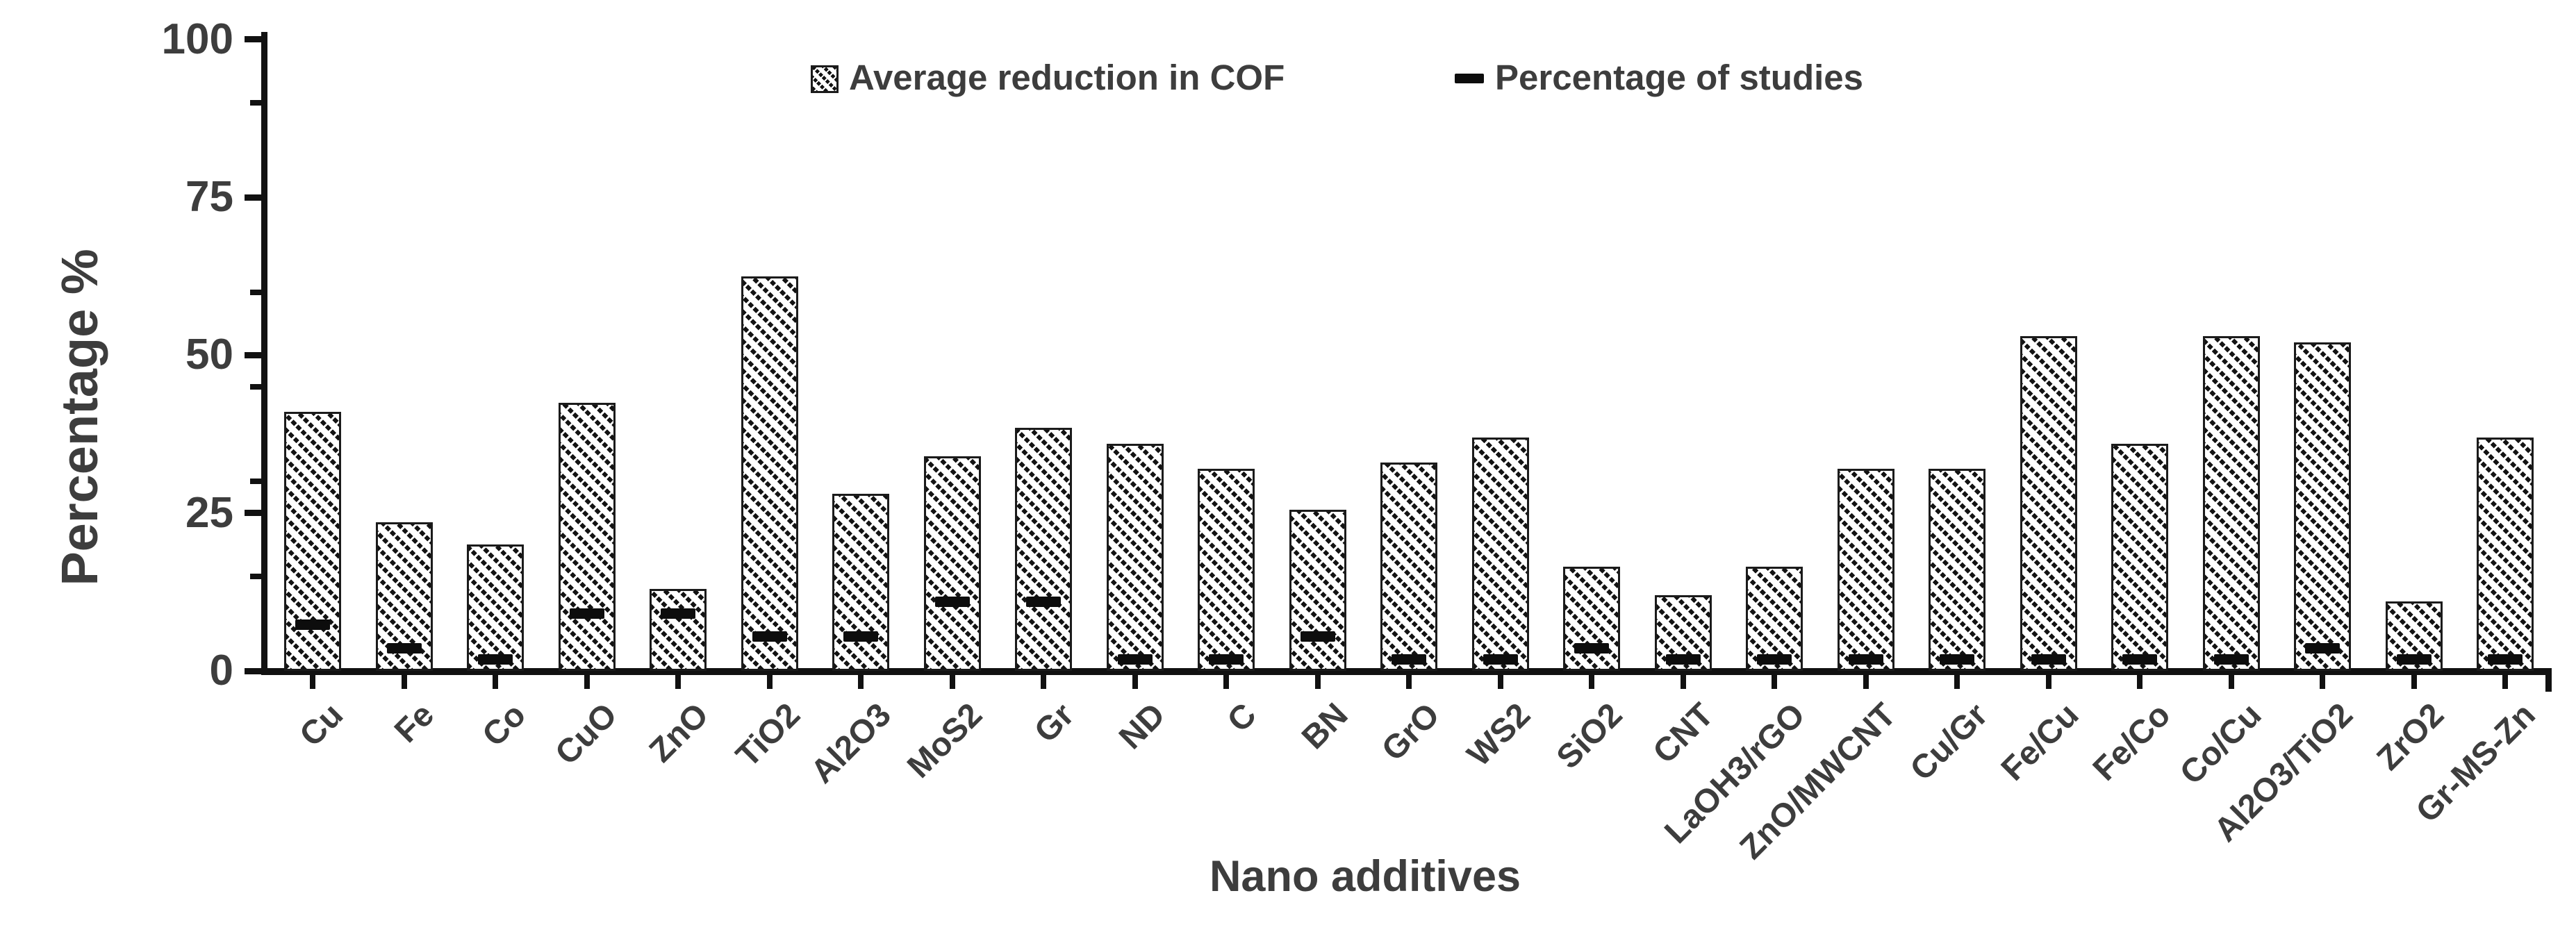 Image resolution: width=2576 pixels, height=932 pixels. I want to click on x-label-SiO2: SiO2, so click(1590, 736).